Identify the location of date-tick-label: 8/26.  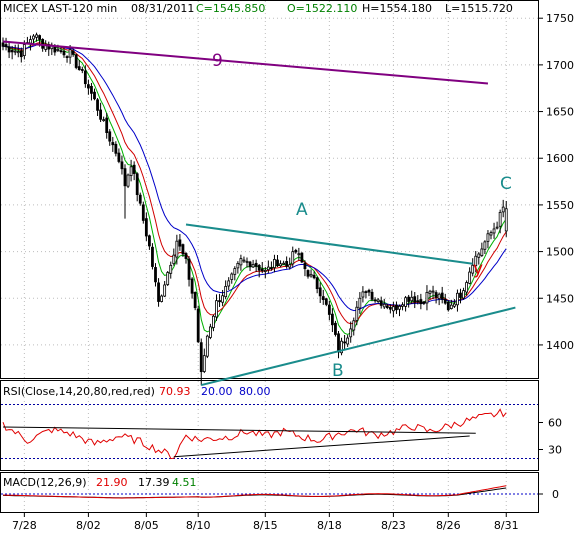
(448, 525).